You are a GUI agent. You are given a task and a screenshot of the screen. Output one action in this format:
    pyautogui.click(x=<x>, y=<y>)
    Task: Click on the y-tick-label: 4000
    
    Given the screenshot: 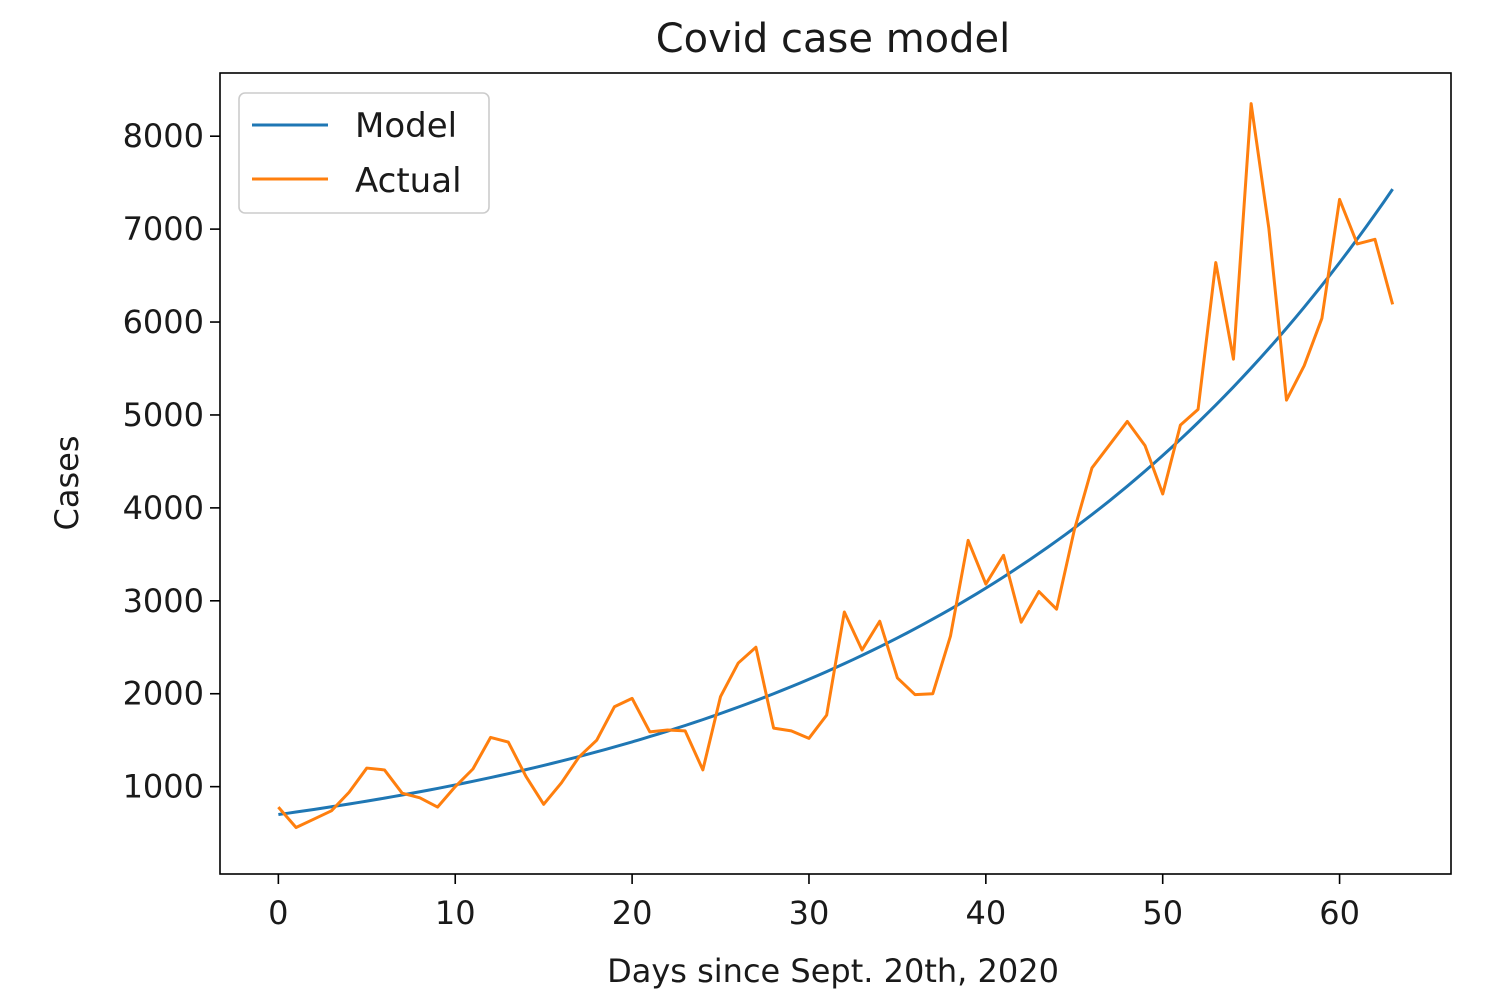 What is the action you would take?
    pyautogui.click(x=163, y=508)
    